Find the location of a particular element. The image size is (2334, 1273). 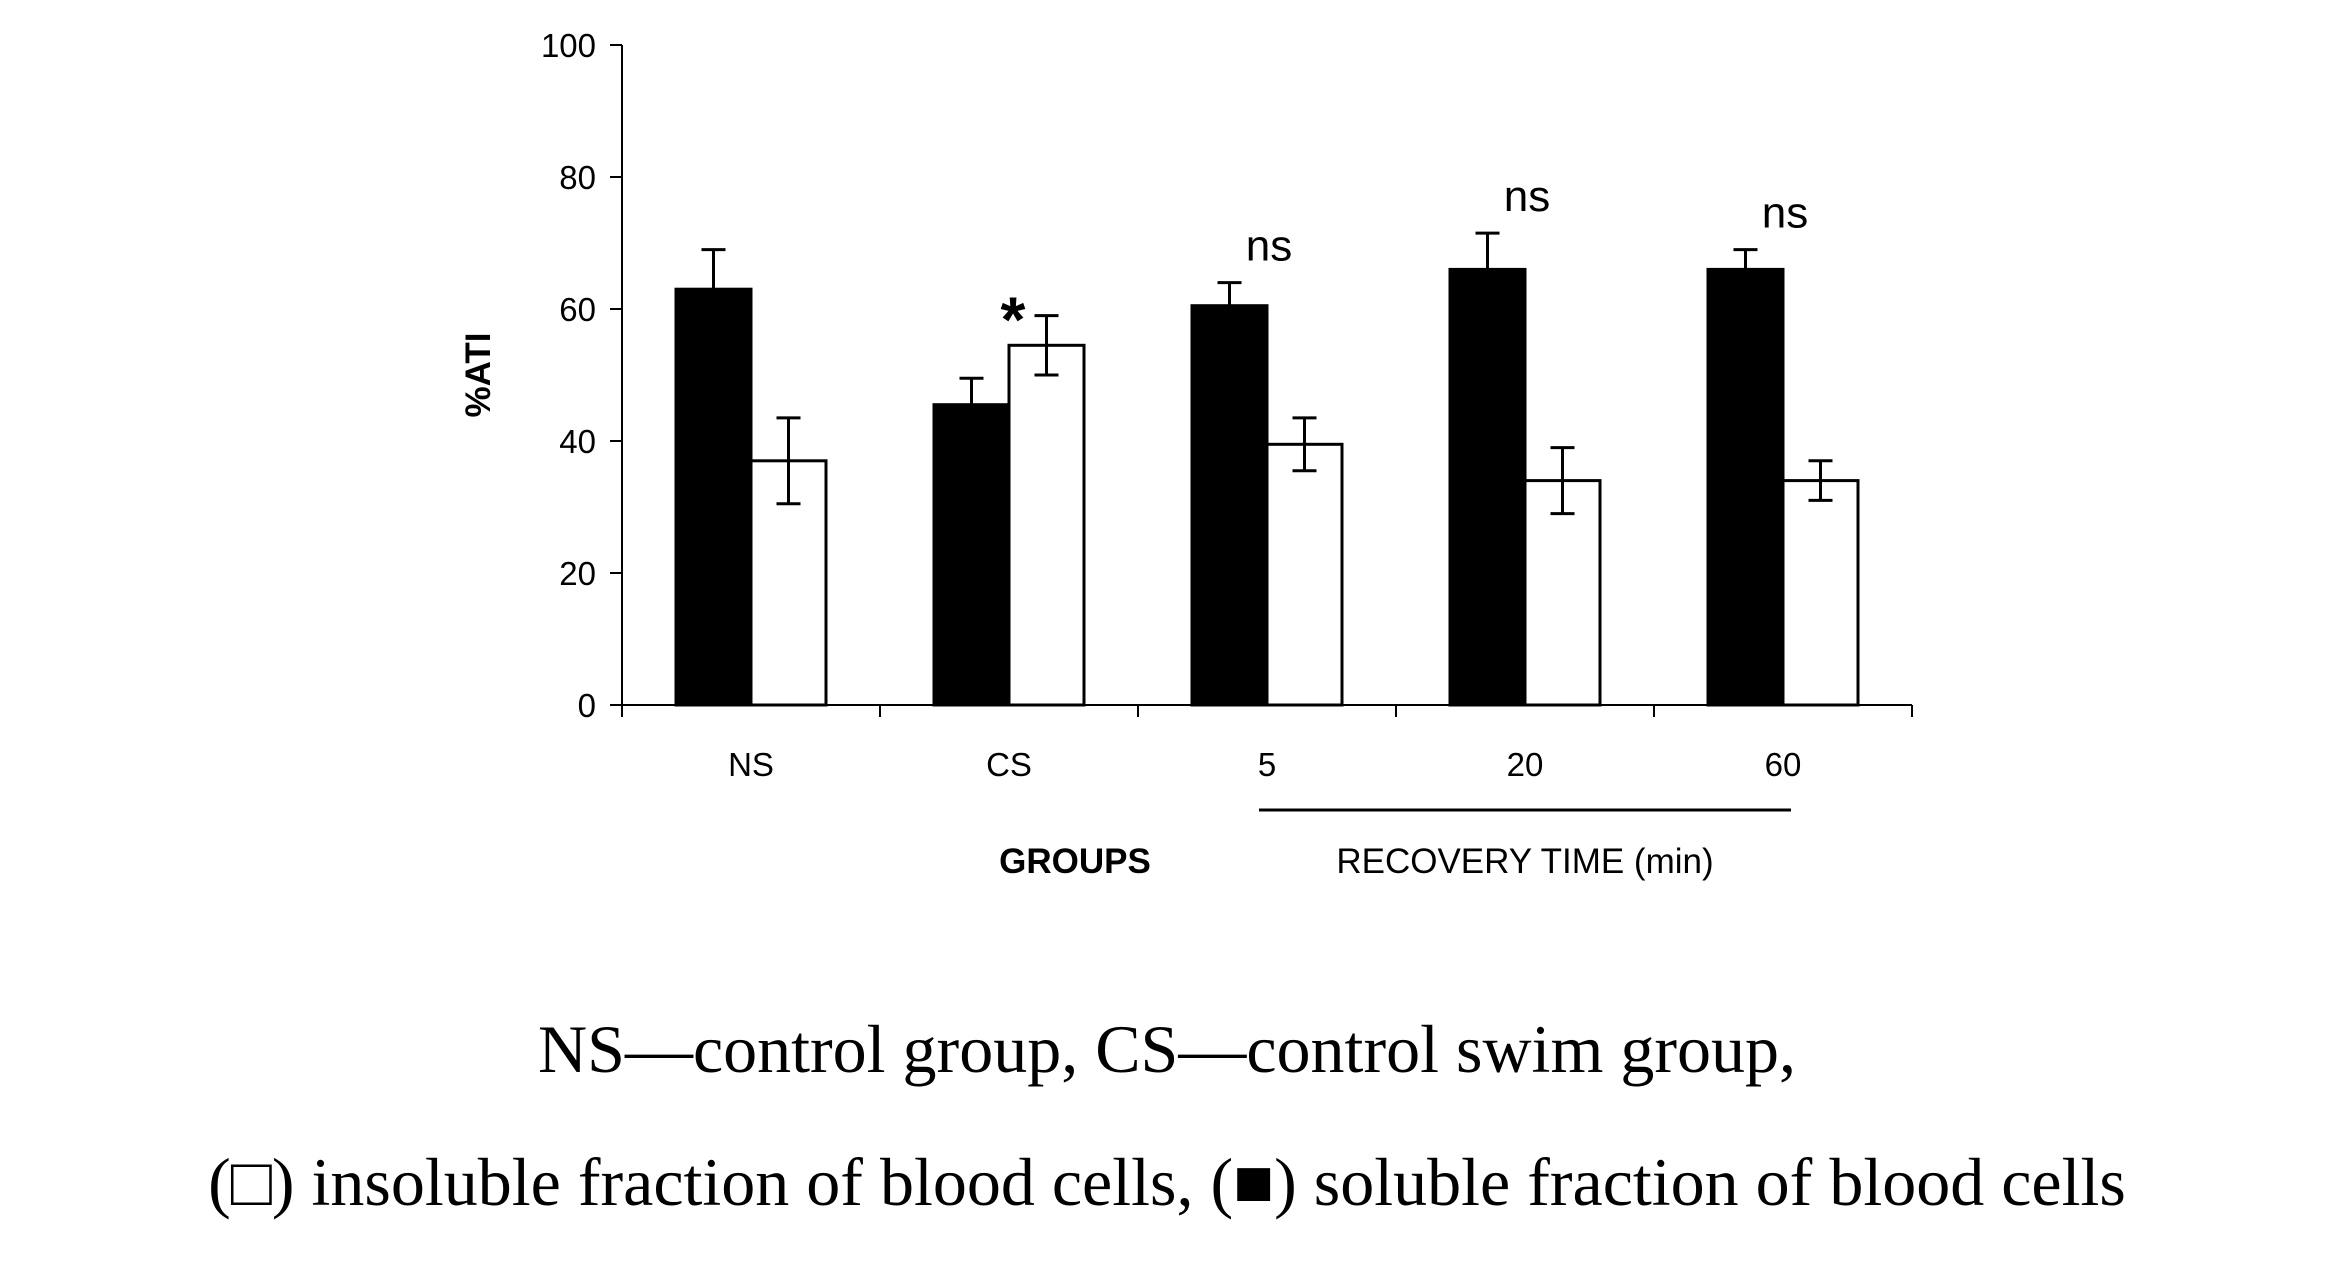

y-tick-label: 100 is located at coordinates (568, 45).